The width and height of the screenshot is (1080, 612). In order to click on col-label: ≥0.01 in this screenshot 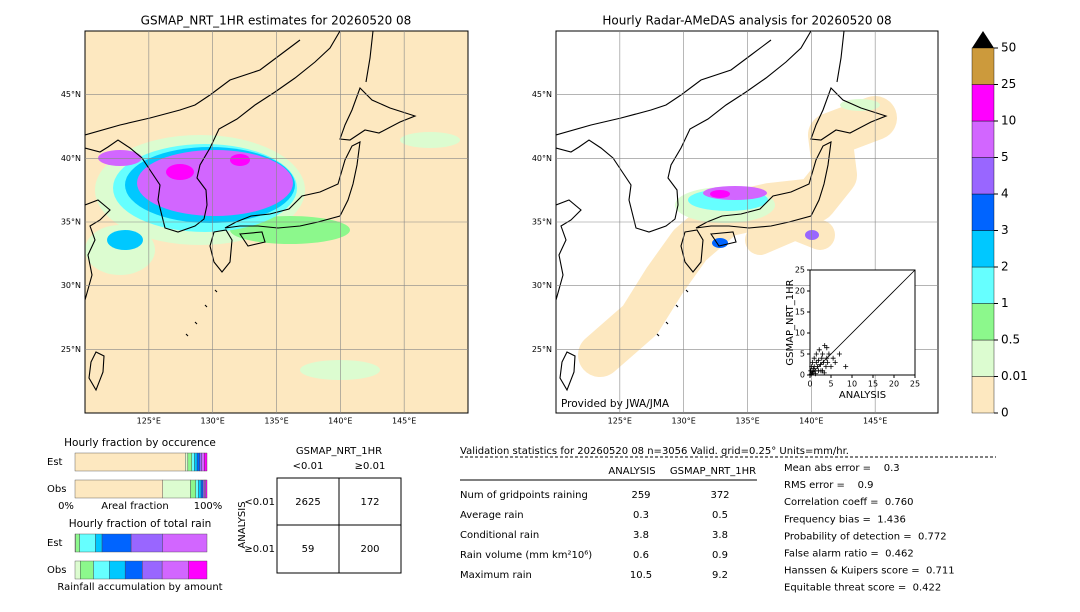, I will do `click(370, 466)`.